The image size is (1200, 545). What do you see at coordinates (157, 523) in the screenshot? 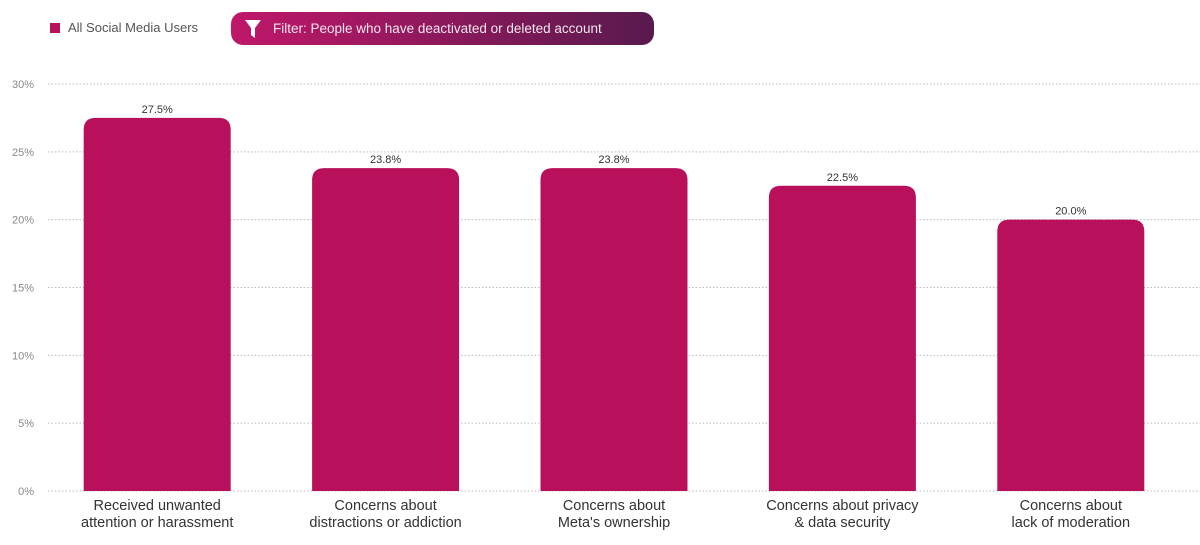
I see `category-label: attention or harassment` at bounding box center [157, 523].